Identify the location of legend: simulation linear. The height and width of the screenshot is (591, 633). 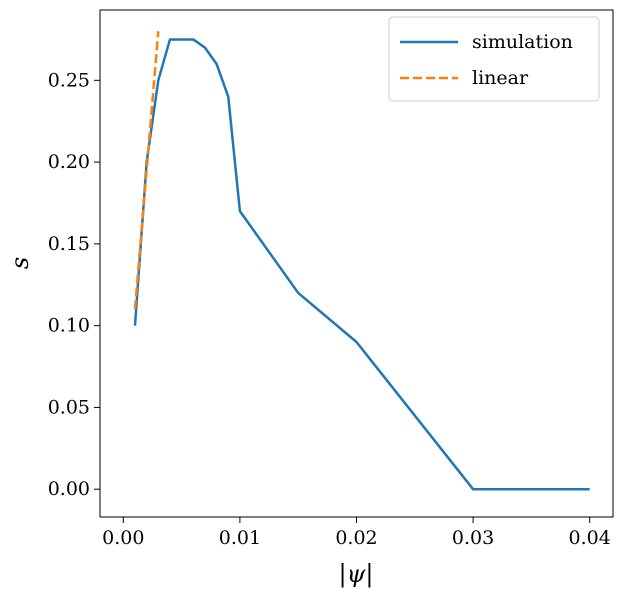
(494, 59).